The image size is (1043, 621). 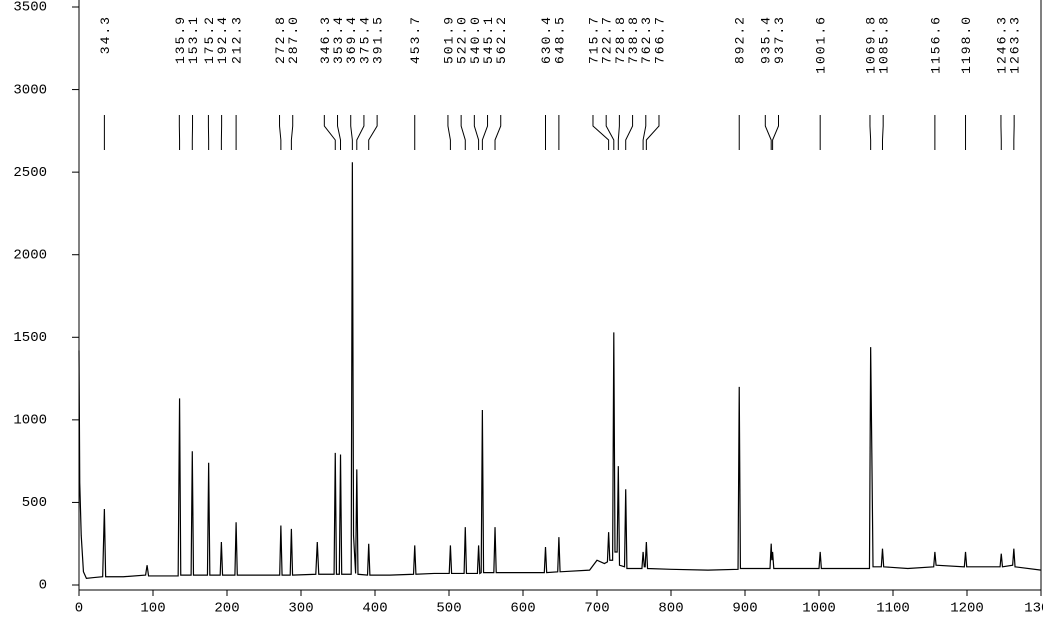 I want to click on x-tick-label: 700, so click(x=596, y=609).